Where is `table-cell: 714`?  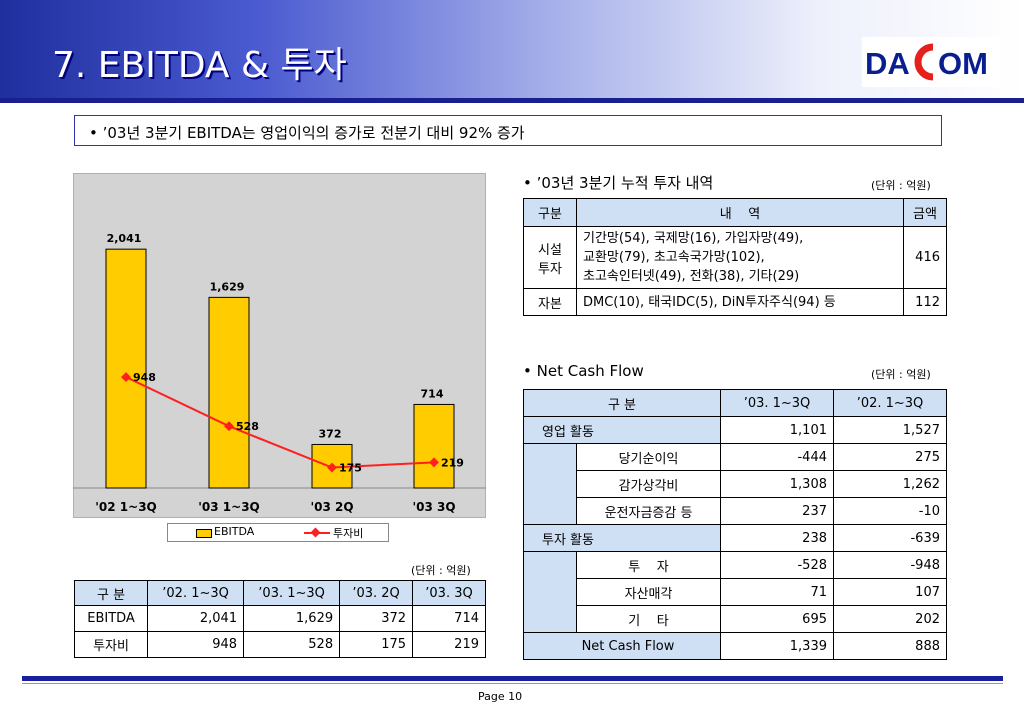
table-cell: 714 is located at coordinates (449, 618).